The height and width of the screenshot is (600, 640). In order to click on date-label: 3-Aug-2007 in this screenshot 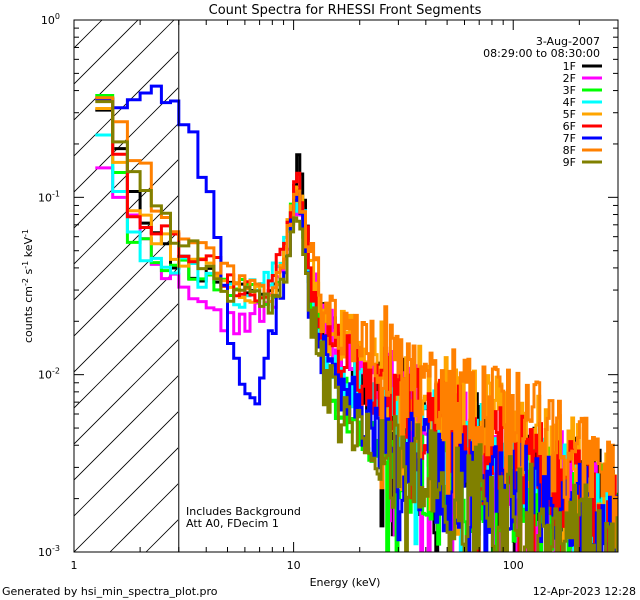, I will do `click(568, 41)`.